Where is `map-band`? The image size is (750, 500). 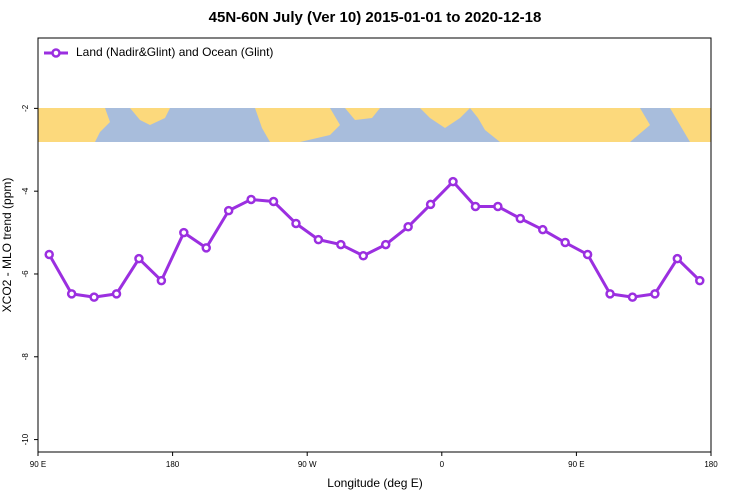
map-band is located at coordinates (374, 125).